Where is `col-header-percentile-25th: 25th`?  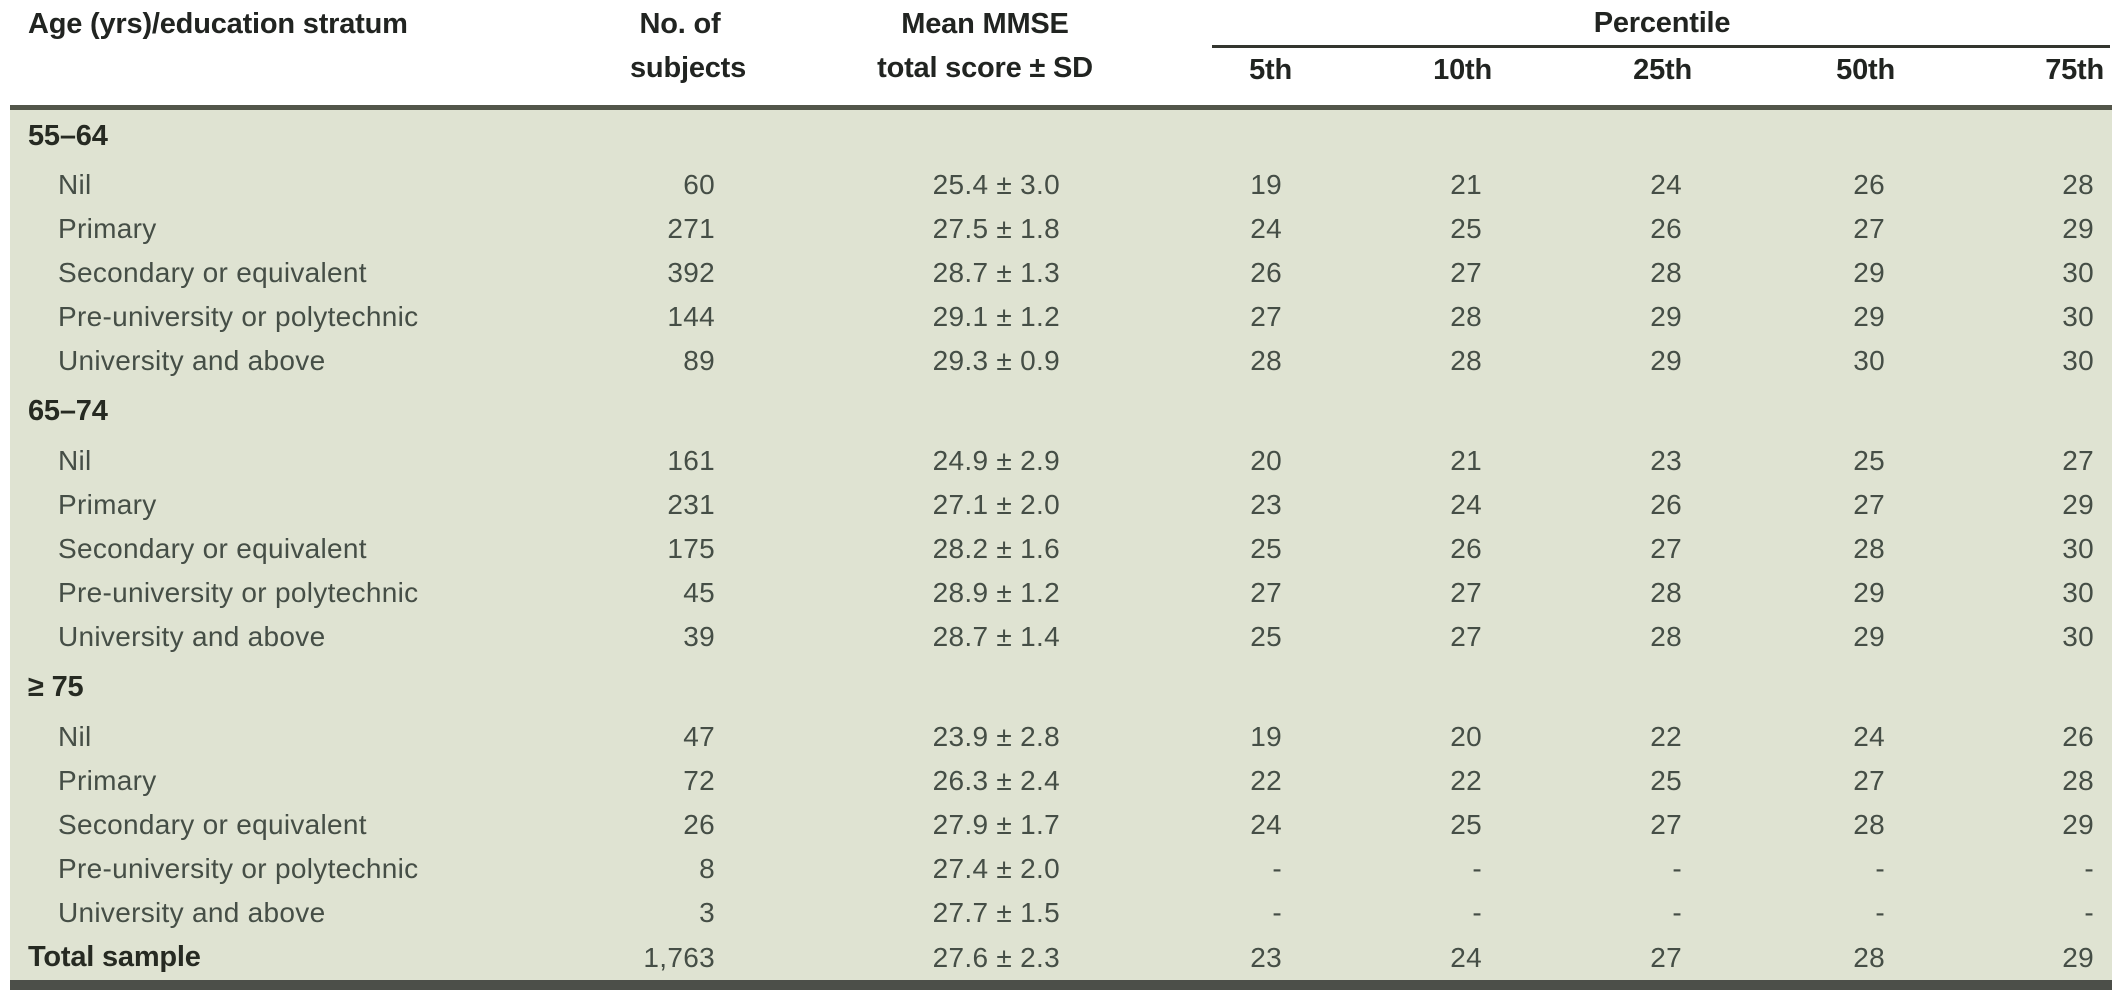
col-header-percentile-25th: 25th is located at coordinates (1600, 79).